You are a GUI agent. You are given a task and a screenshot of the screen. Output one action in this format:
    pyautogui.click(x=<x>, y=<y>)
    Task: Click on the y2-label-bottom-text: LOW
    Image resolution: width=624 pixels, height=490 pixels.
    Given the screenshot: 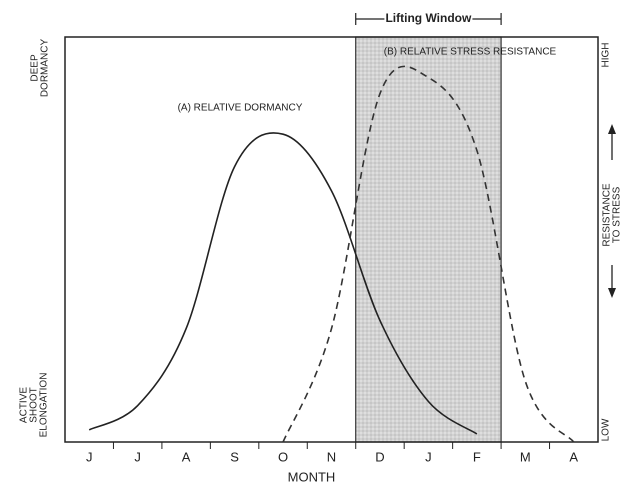 What is the action you would take?
    pyautogui.click(x=606, y=429)
    